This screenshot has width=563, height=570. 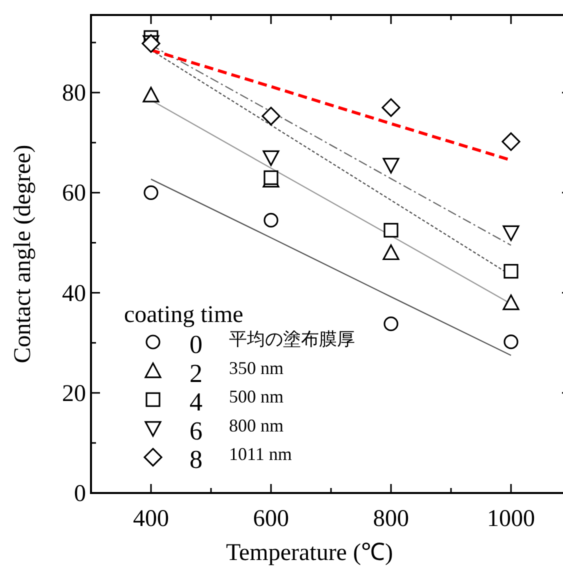 What do you see at coordinates (74, 193) in the screenshot?
I see `y-tick-label: 60` at bounding box center [74, 193].